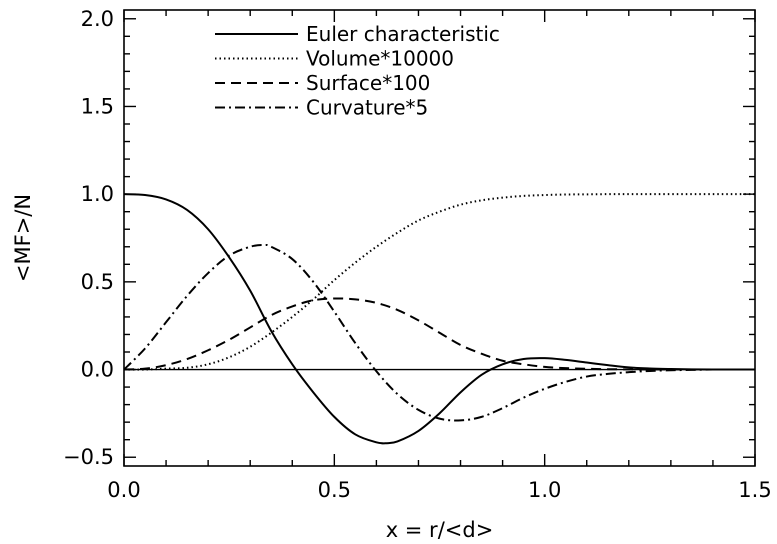 The height and width of the screenshot is (544, 777). What do you see at coordinates (97, 19) in the screenshot?
I see `y-tick-label: 2.0` at bounding box center [97, 19].